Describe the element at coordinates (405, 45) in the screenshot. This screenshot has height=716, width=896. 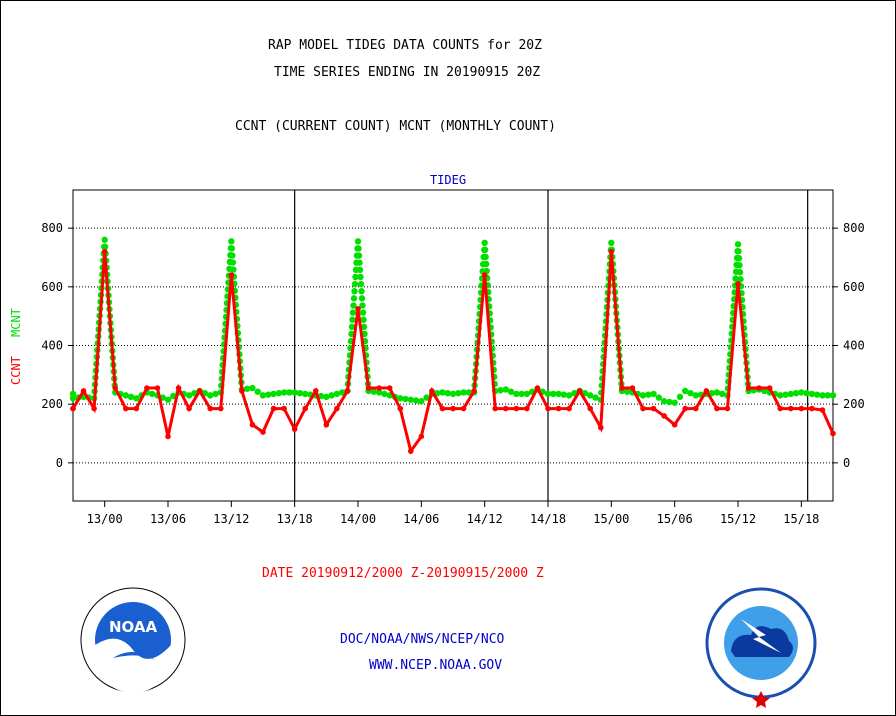
I see `chart-title-line1: RAP MODEL TIDEG DATA COUNTS for 20Z` at that location.